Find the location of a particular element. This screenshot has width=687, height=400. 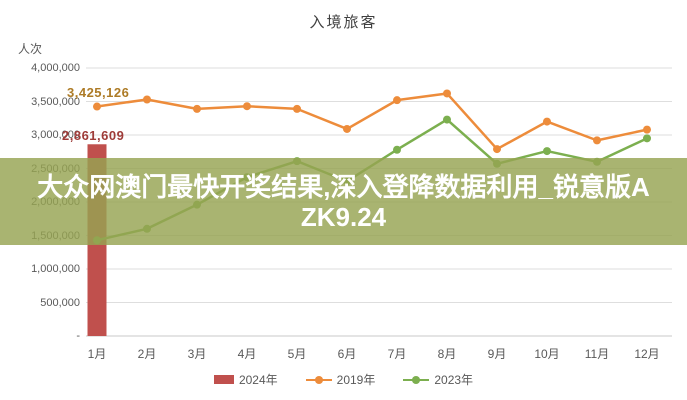

x-tick-label: 12月 is located at coordinates (647, 354).